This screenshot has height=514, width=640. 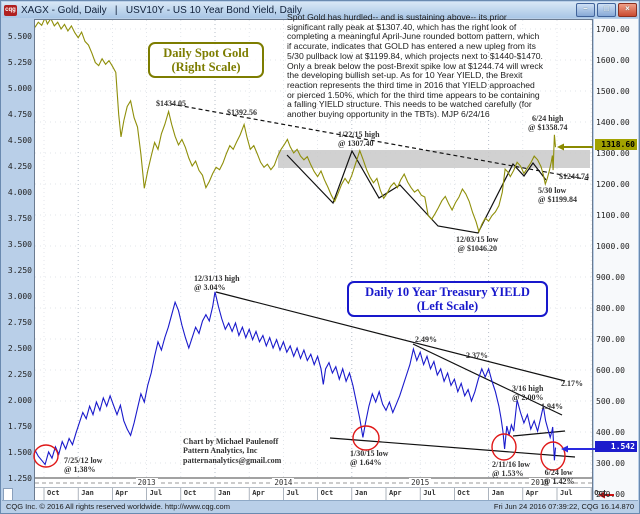 What do you see at coordinates (610, 370) in the screenshot?
I see `right-axis-tick: 600.00` at bounding box center [610, 370].